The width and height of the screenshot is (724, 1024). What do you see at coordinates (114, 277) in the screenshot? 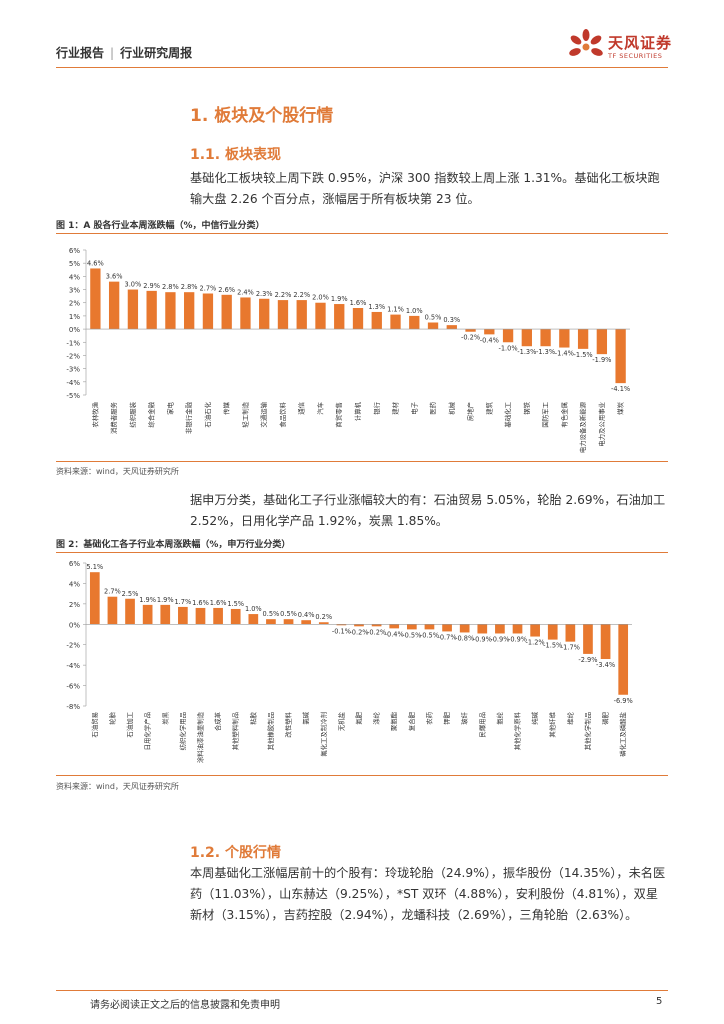
I see `chart1-data-label: 3.6%` at bounding box center [114, 277].